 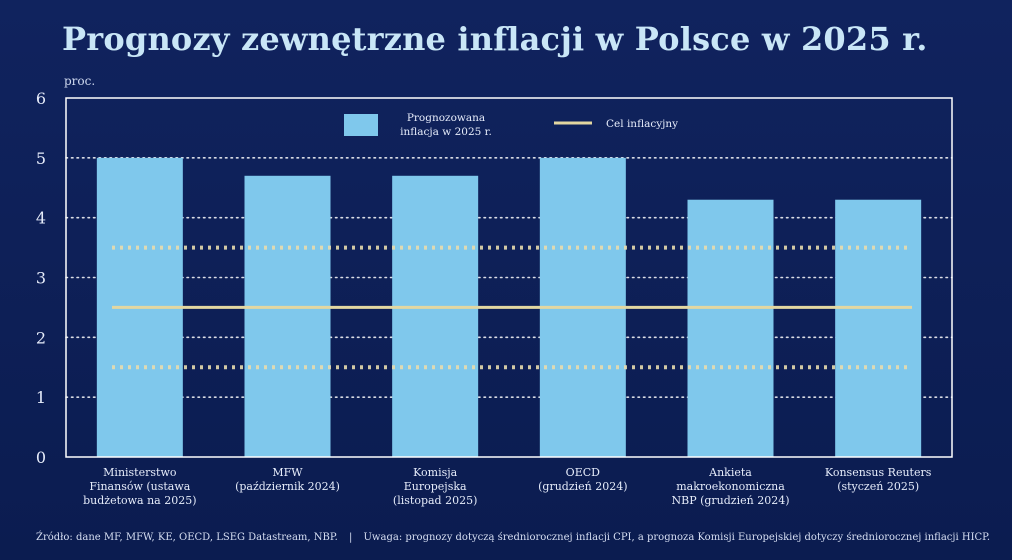 I want to click on legend-bar-swatch, so click(x=361, y=125).